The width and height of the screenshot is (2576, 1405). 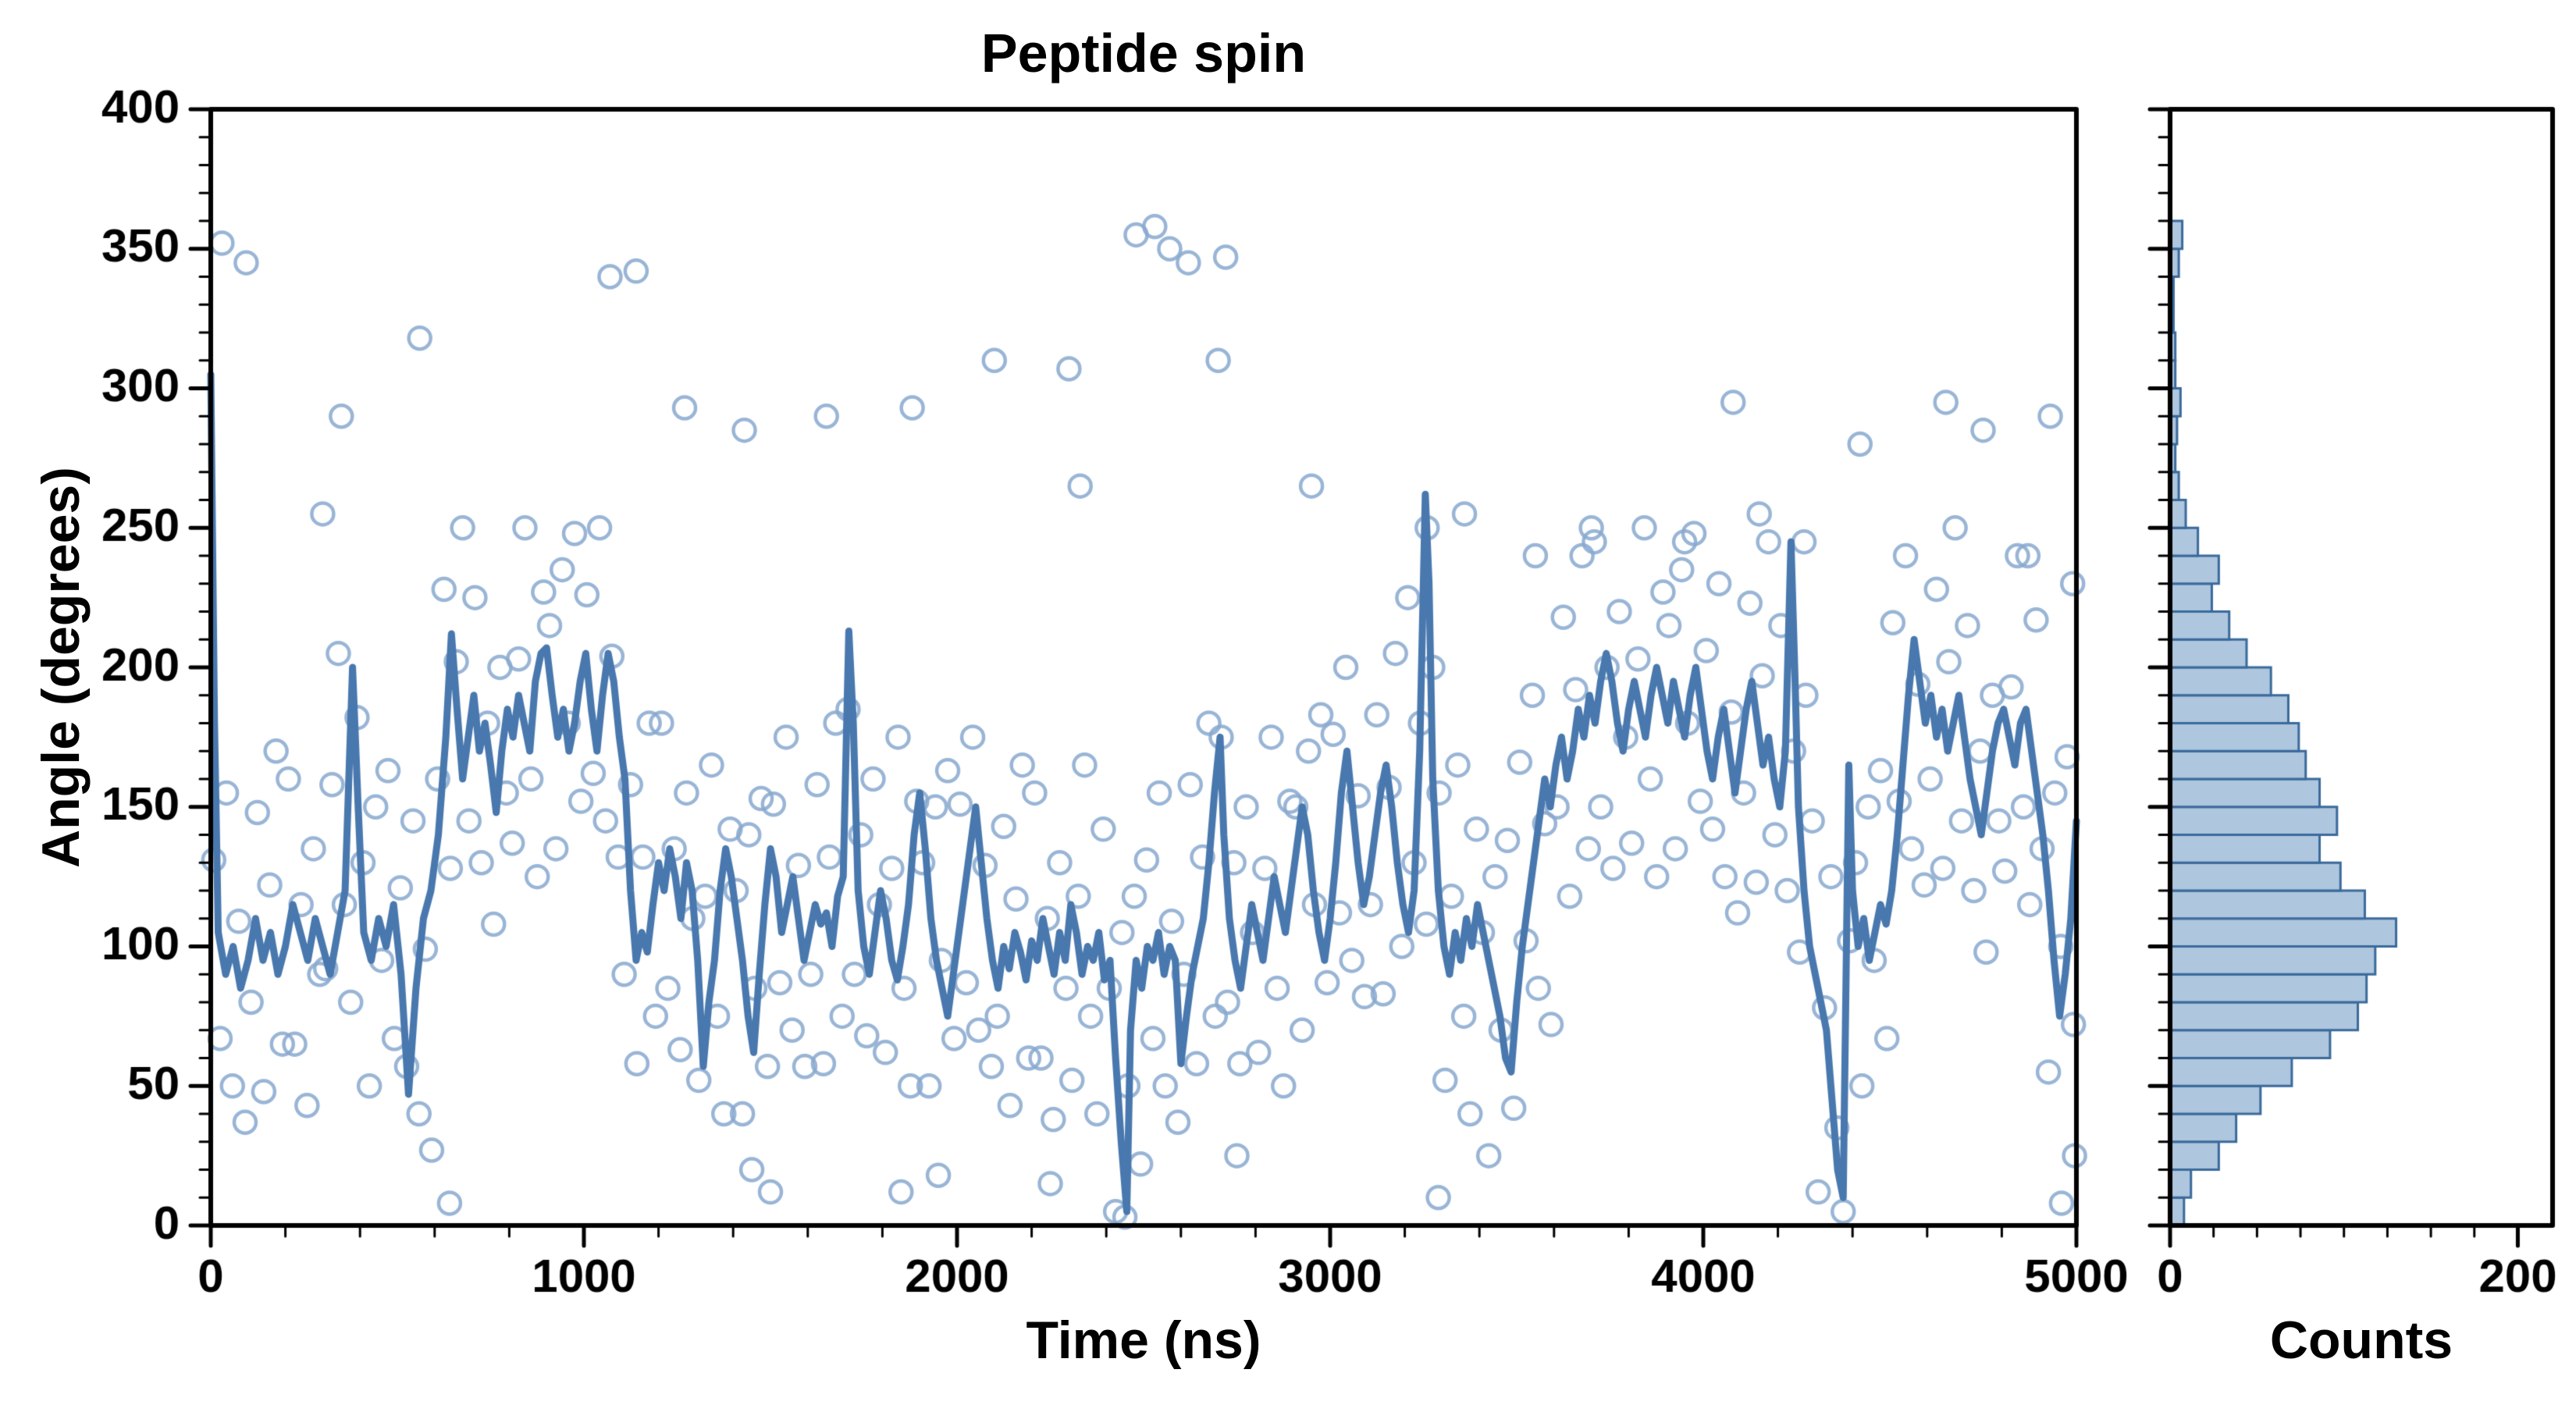 What do you see at coordinates (1143, 54) in the screenshot?
I see `chart-title: Peptide spin` at bounding box center [1143, 54].